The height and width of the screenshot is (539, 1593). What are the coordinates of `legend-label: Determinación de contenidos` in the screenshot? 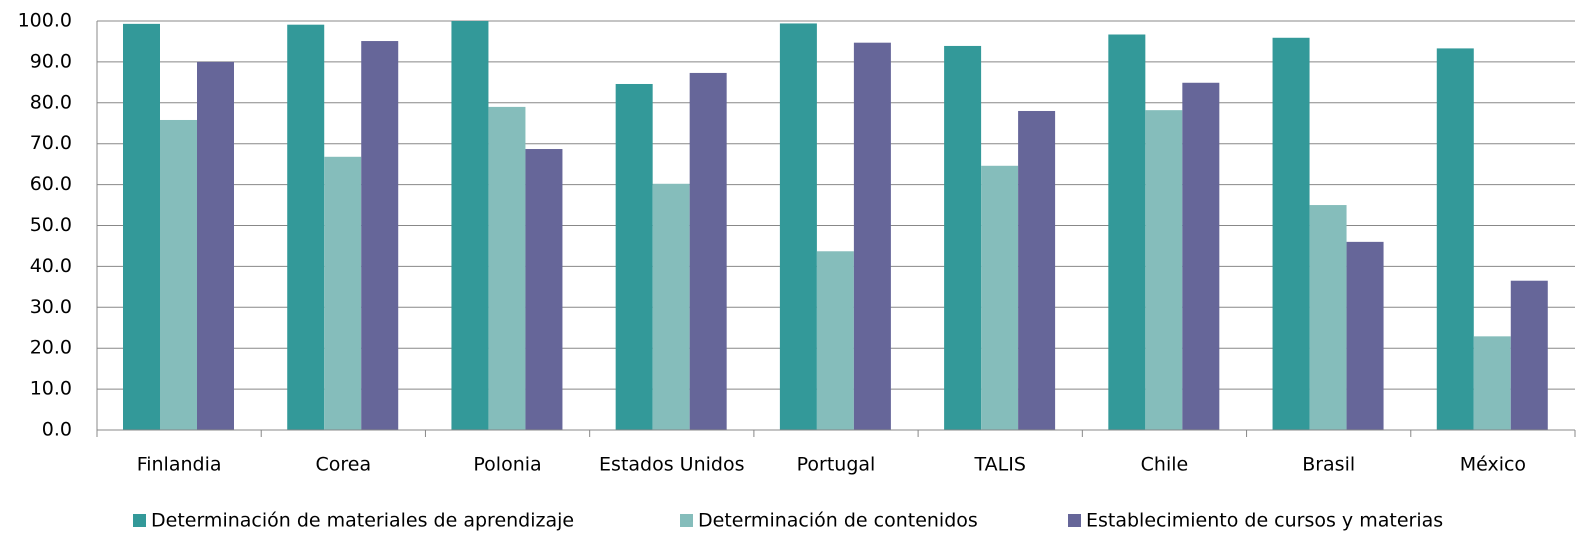 It's located at (838, 521).